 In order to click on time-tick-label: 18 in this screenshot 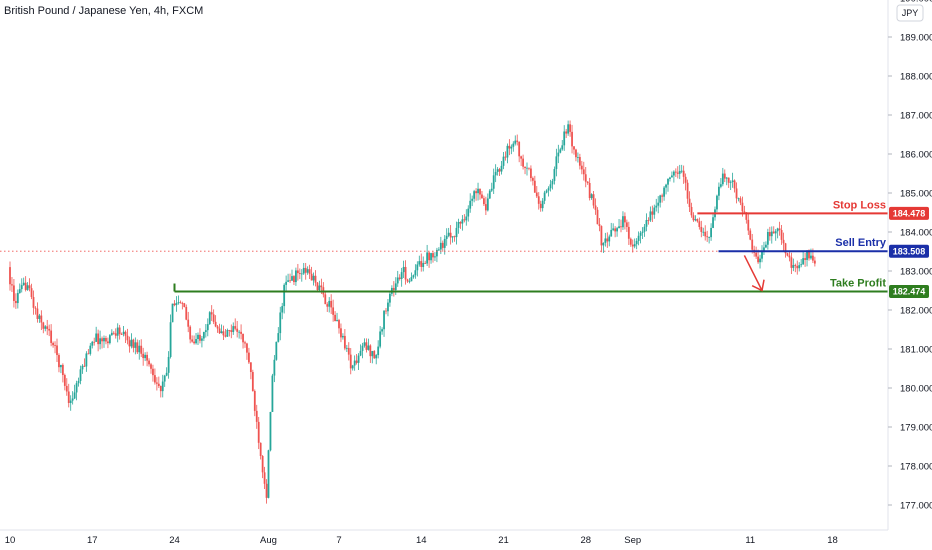, I will do `click(832, 540)`.